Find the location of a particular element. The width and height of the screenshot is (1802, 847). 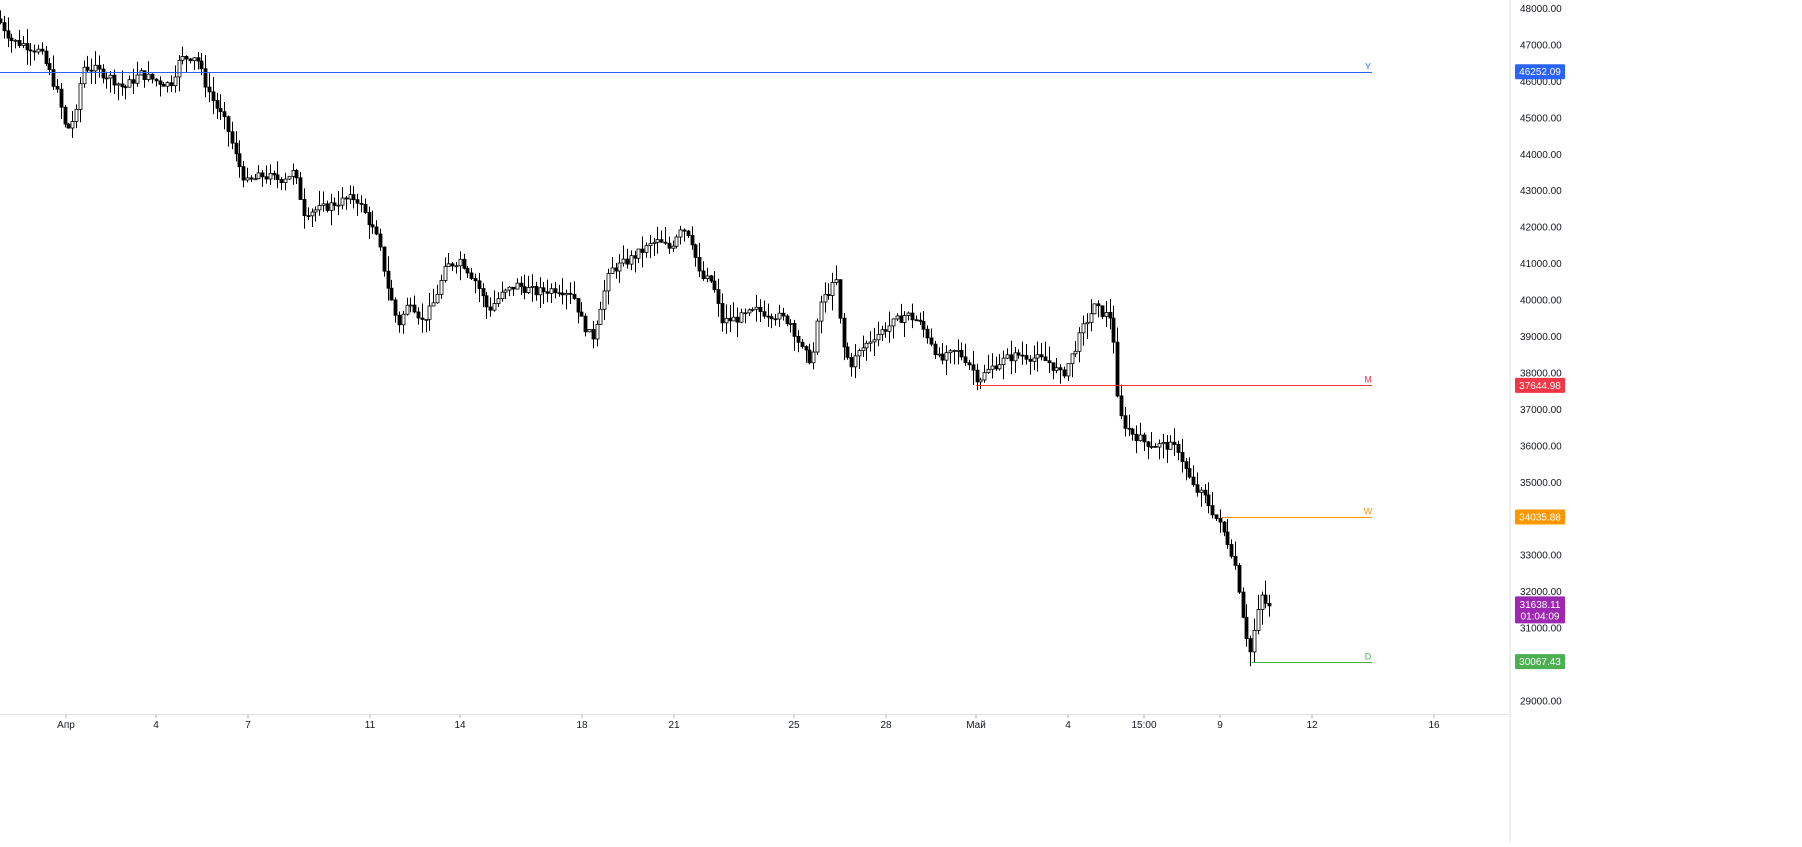

price-tick-label: 45000.00 is located at coordinates (1541, 118).